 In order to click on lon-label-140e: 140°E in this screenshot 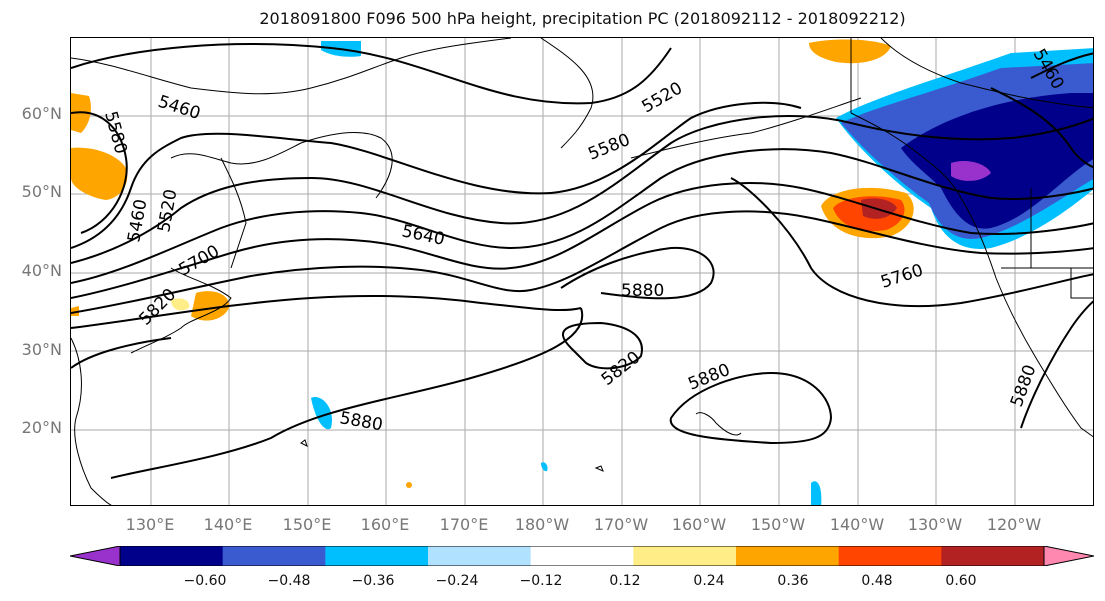, I will do `click(228, 524)`.